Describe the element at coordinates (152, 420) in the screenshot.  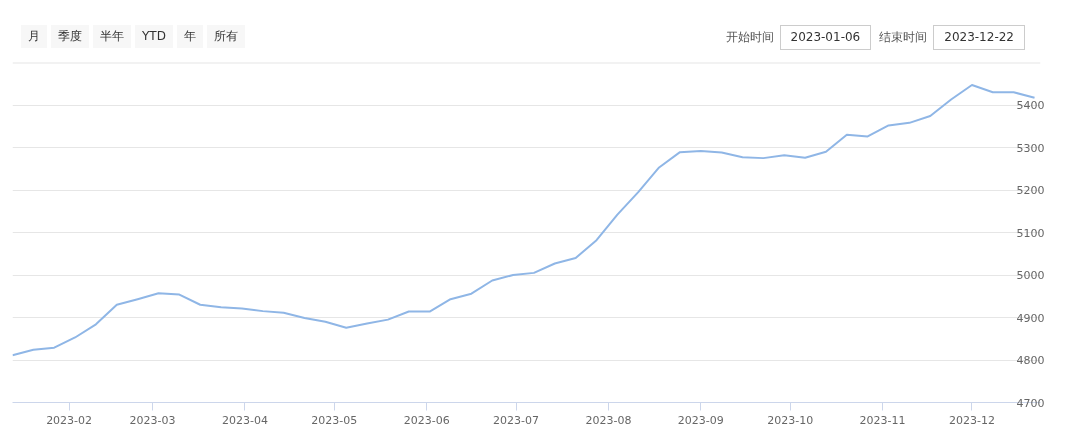
I see `x-tick-label: 2023-03` at that location.